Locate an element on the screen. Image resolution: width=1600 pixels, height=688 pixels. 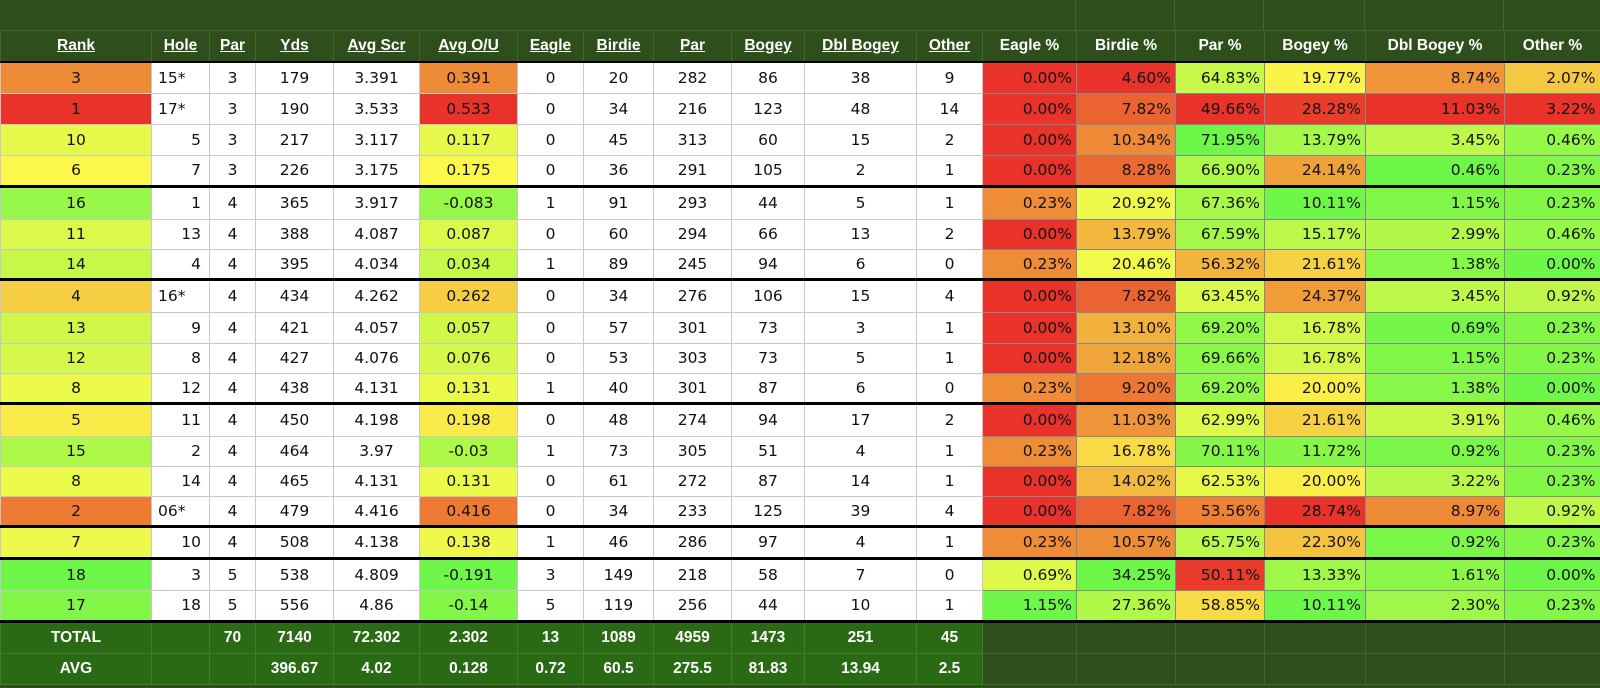
pars-cell: 293 is located at coordinates (692, 202).